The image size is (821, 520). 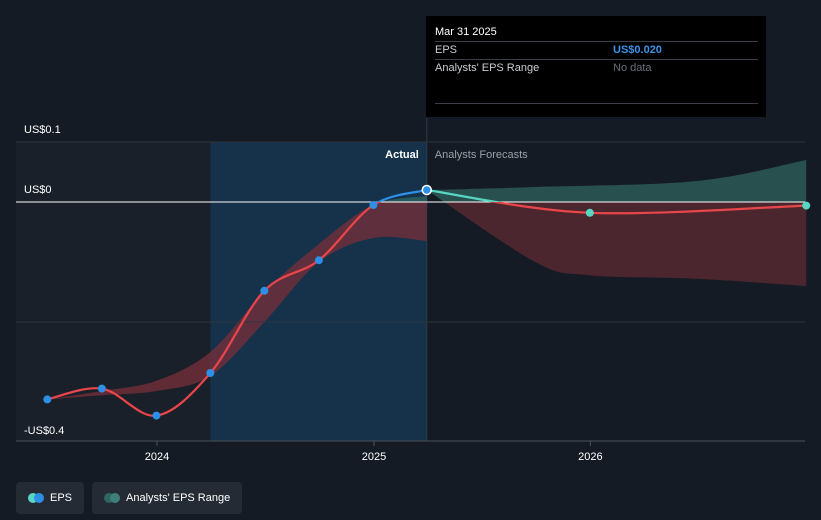 What do you see at coordinates (374, 457) in the screenshot?
I see `x-tick-label: 2025` at bounding box center [374, 457].